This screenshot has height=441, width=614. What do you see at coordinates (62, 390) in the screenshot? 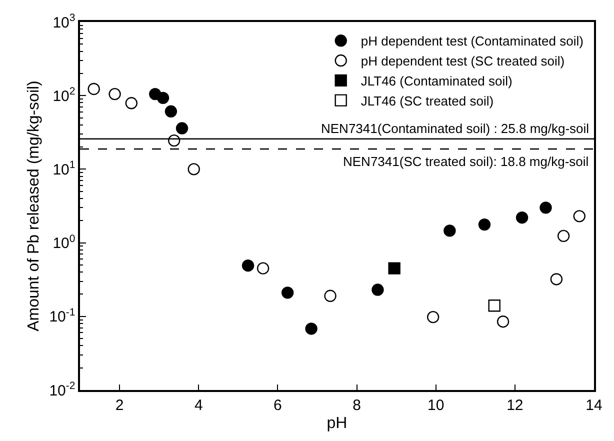
I see `y-tick-label: 10$^{-2}$` at bounding box center [62, 390].